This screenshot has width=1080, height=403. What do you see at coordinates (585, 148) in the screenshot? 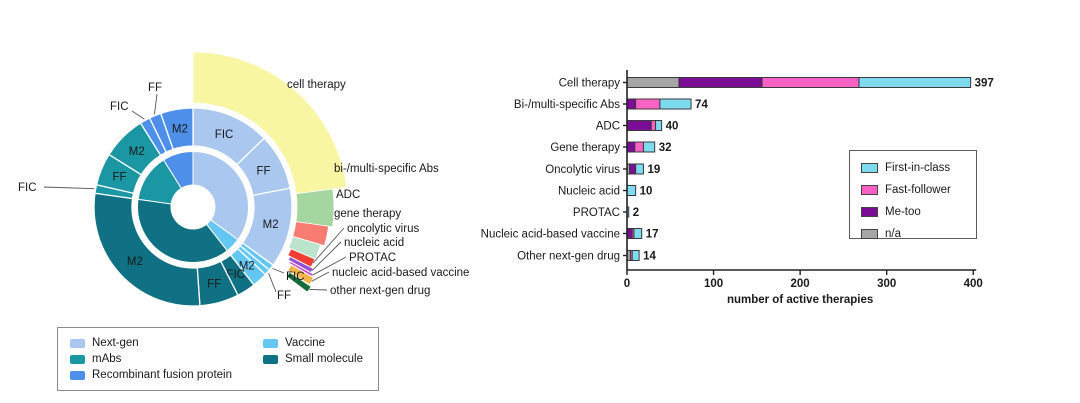
I see `category-label-gene-therapy: Gene therapy` at bounding box center [585, 148].